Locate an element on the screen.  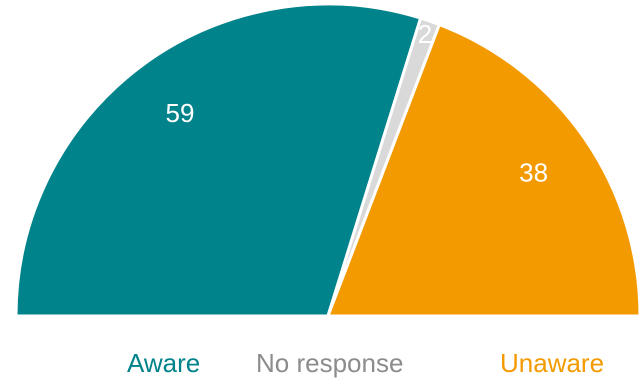
legend-item-aware: Aware is located at coordinates (164, 363).